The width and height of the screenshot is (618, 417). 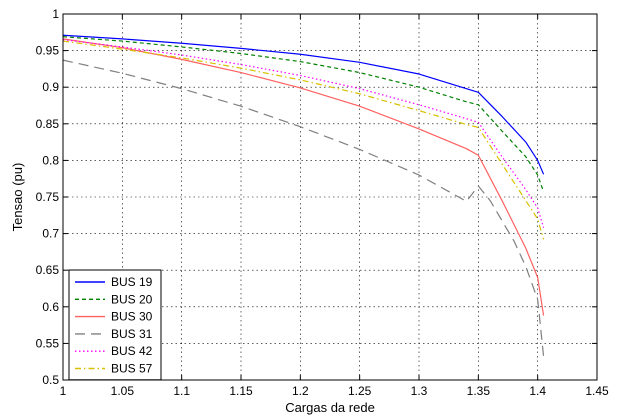 I want to click on y-tick-label: 0.75, so click(x=48, y=197).